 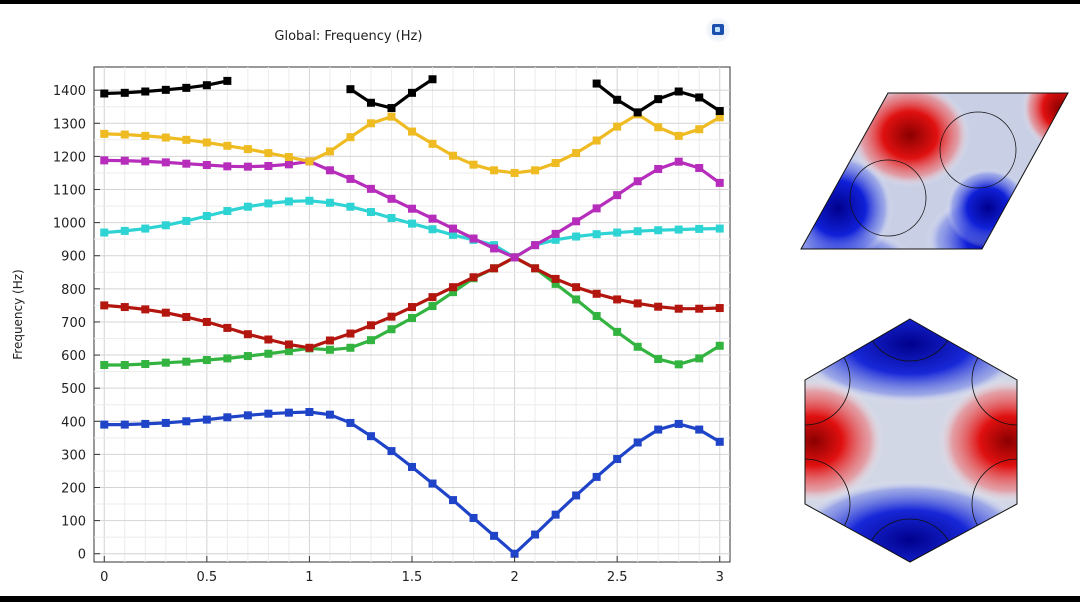 What do you see at coordinates (73, 356) in the screenshot?
I see `y-tick-label: 600` at bounding box center [73, 356].